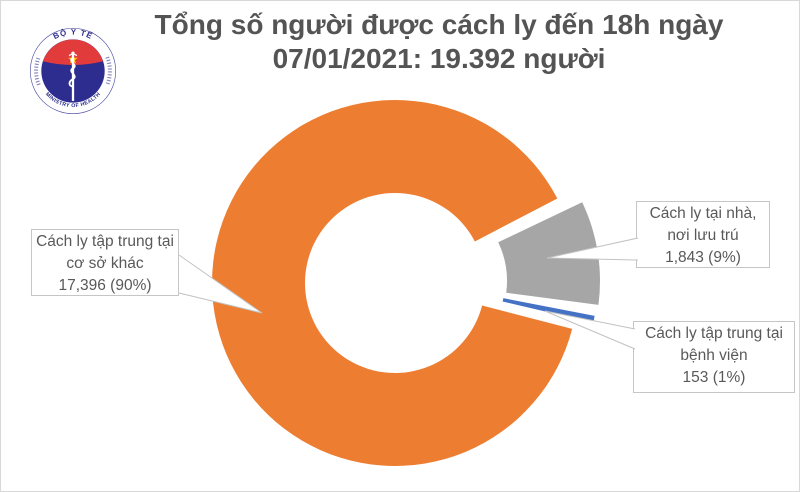 The width and height of the screenshot is (800, 492). Describe the element at coordinates (105, 252) in the screenshot. I see `callout-text-other-facilities: Cách ly tập trung tại cơ sở khác` at that location.